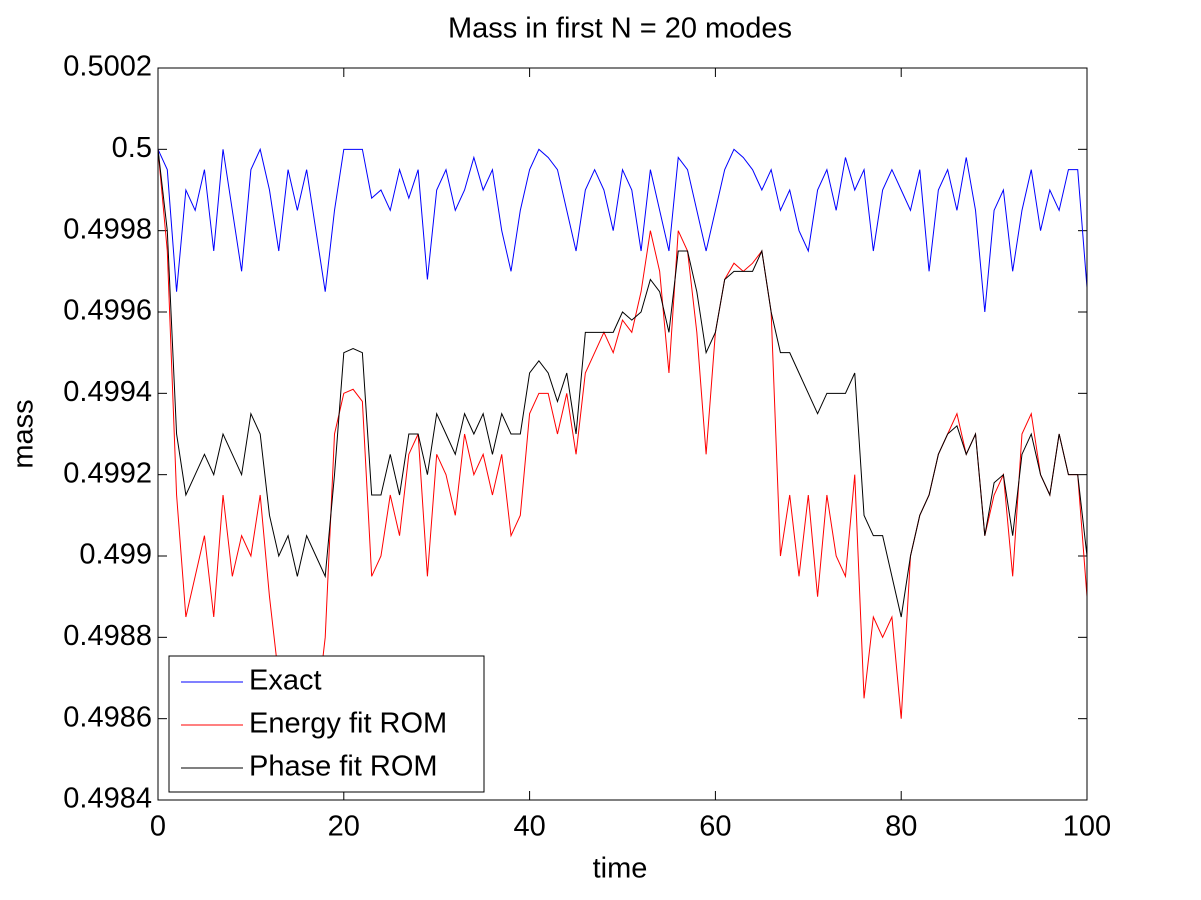 The height and width of the screenshot is (900, 1201). What do you see at coordinates (285, 681) in the screenshot?
I see `legend-label: Exact` at bounding box center [285, 681].